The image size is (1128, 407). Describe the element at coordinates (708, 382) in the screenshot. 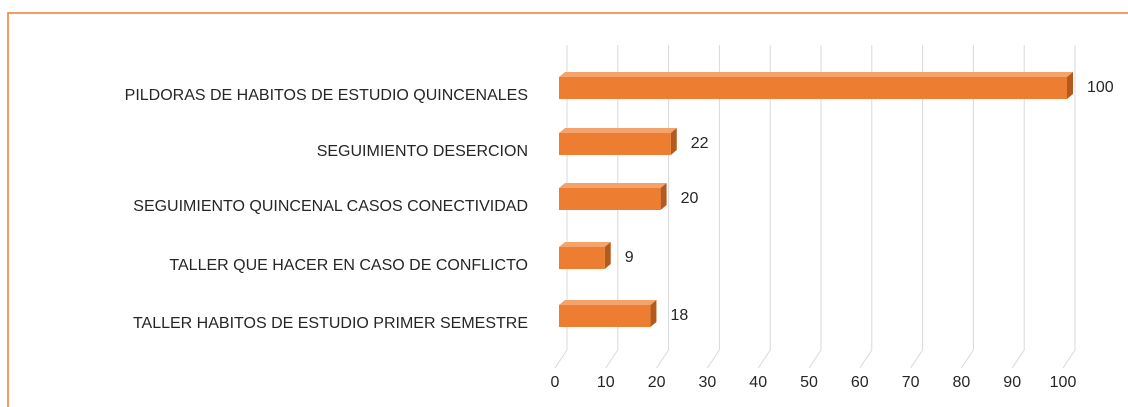

I see `x-tick-label: 30` at that location.